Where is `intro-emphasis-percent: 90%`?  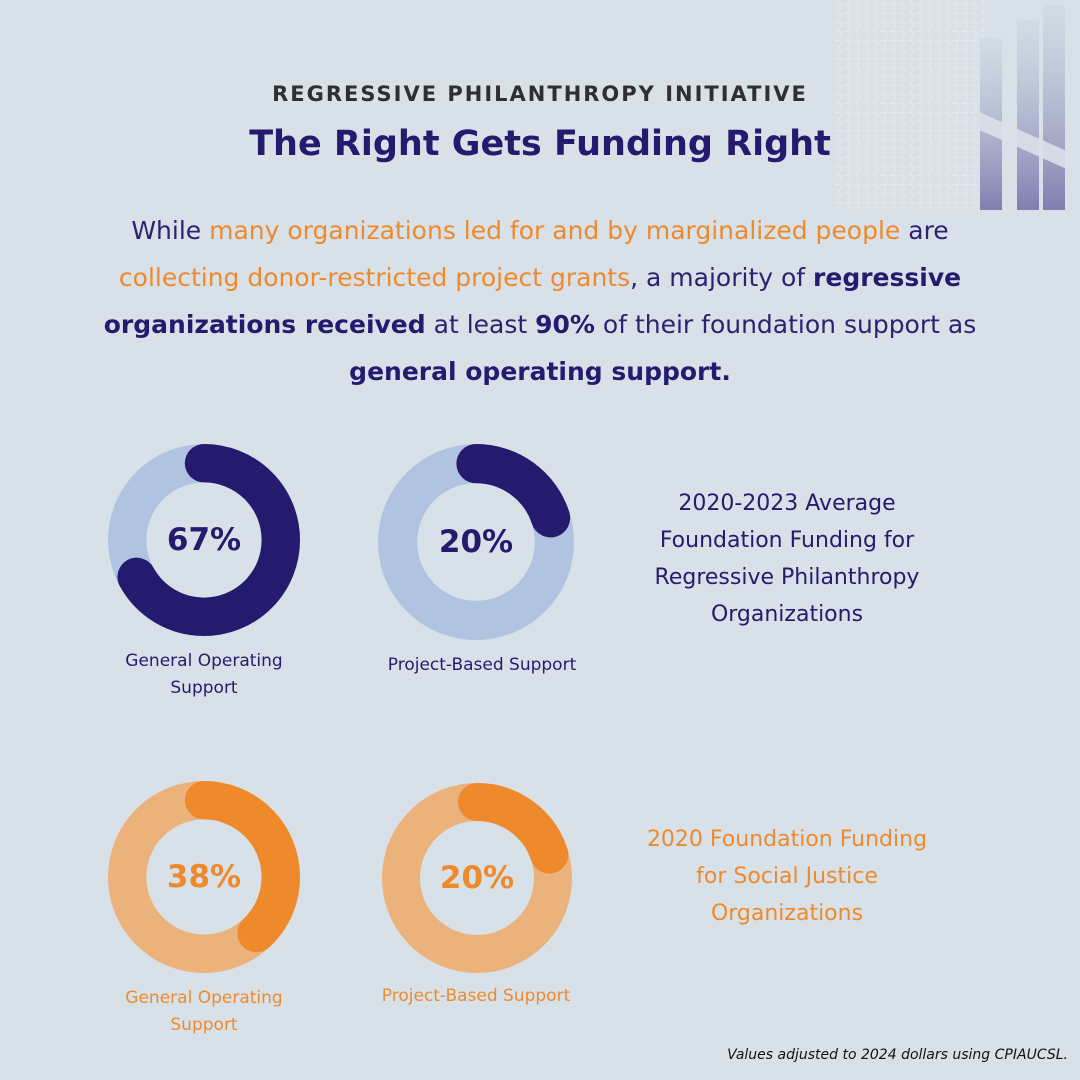
intro-emphasis-percent: 90% is located at coordinates (565, 324).